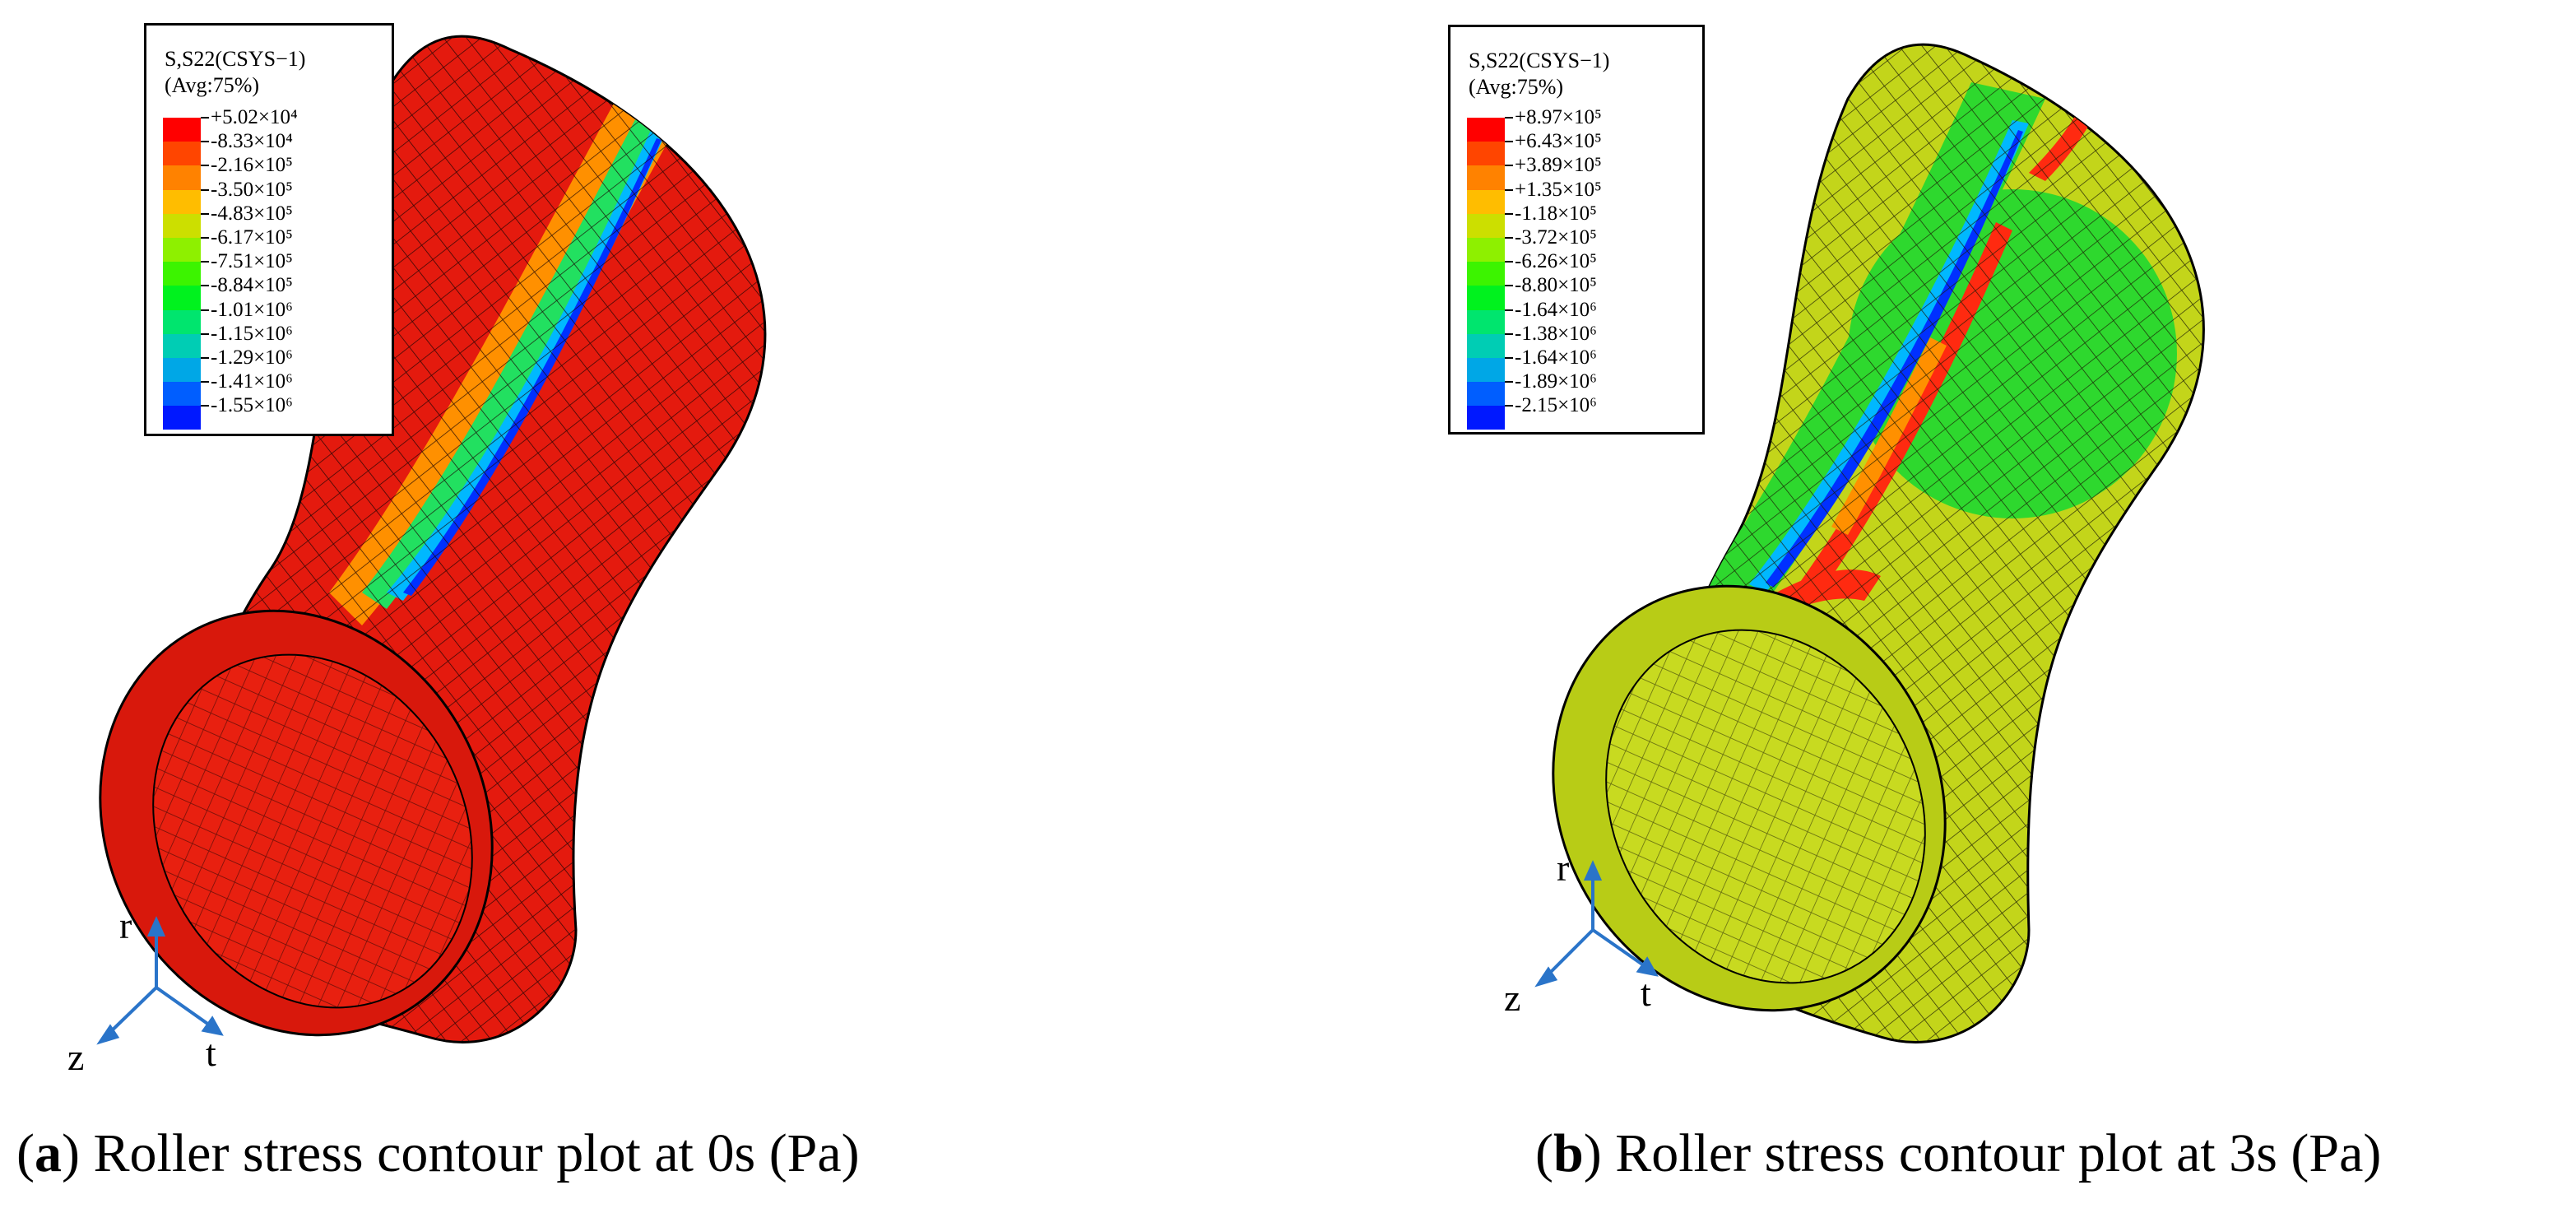 Image resolution: width=2576 pixels, height=1227 pixels. Describe the element at coordinates (1556, 405) in the screenshot. I see `legend-label: -2.15×10⁶` at that location.